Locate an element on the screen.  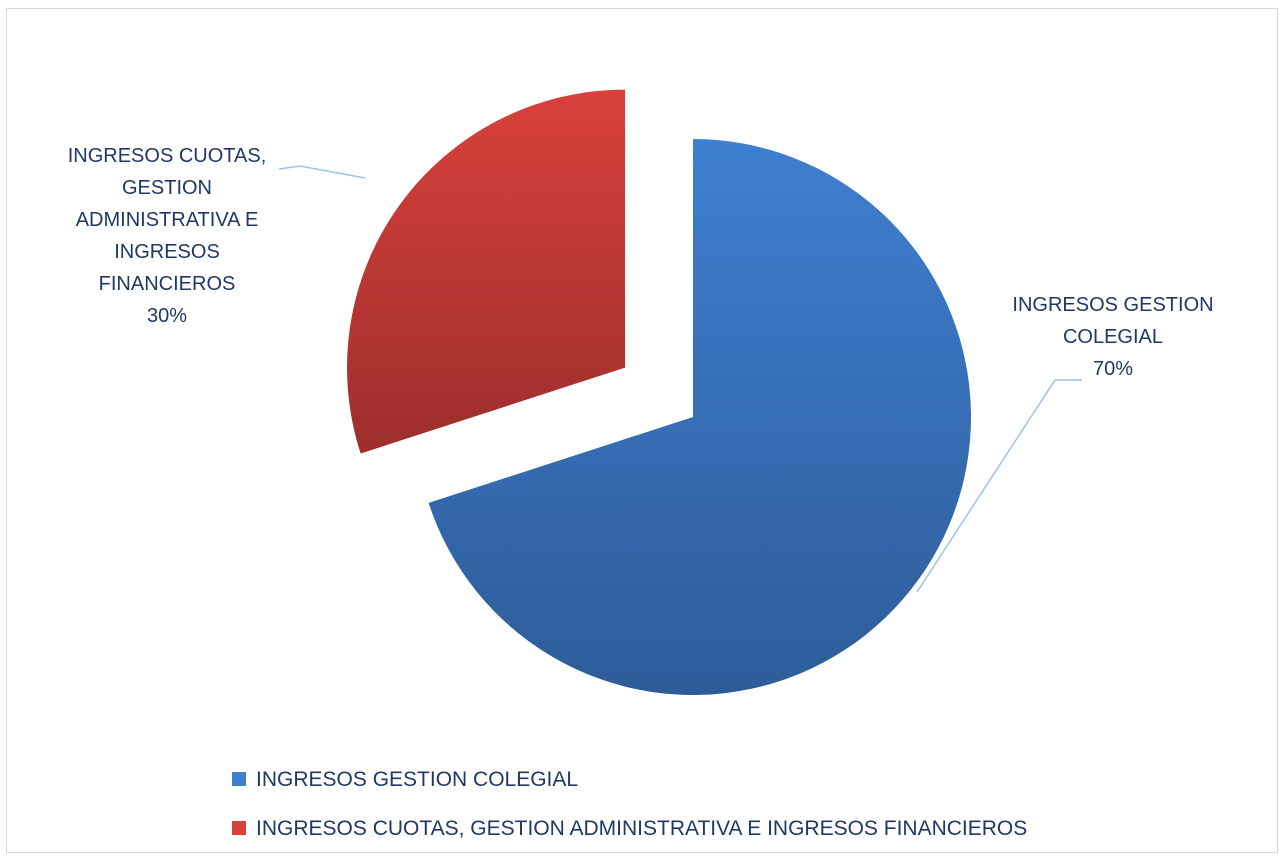
data-label-ingresos-gestion-colegial: INGRESOS GESTION COLEGIAL 70% is located at coordinates (1112, 337).